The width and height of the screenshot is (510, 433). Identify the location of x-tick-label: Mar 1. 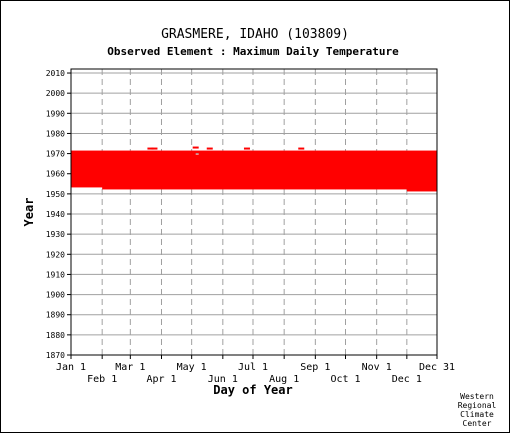
(130, 367).